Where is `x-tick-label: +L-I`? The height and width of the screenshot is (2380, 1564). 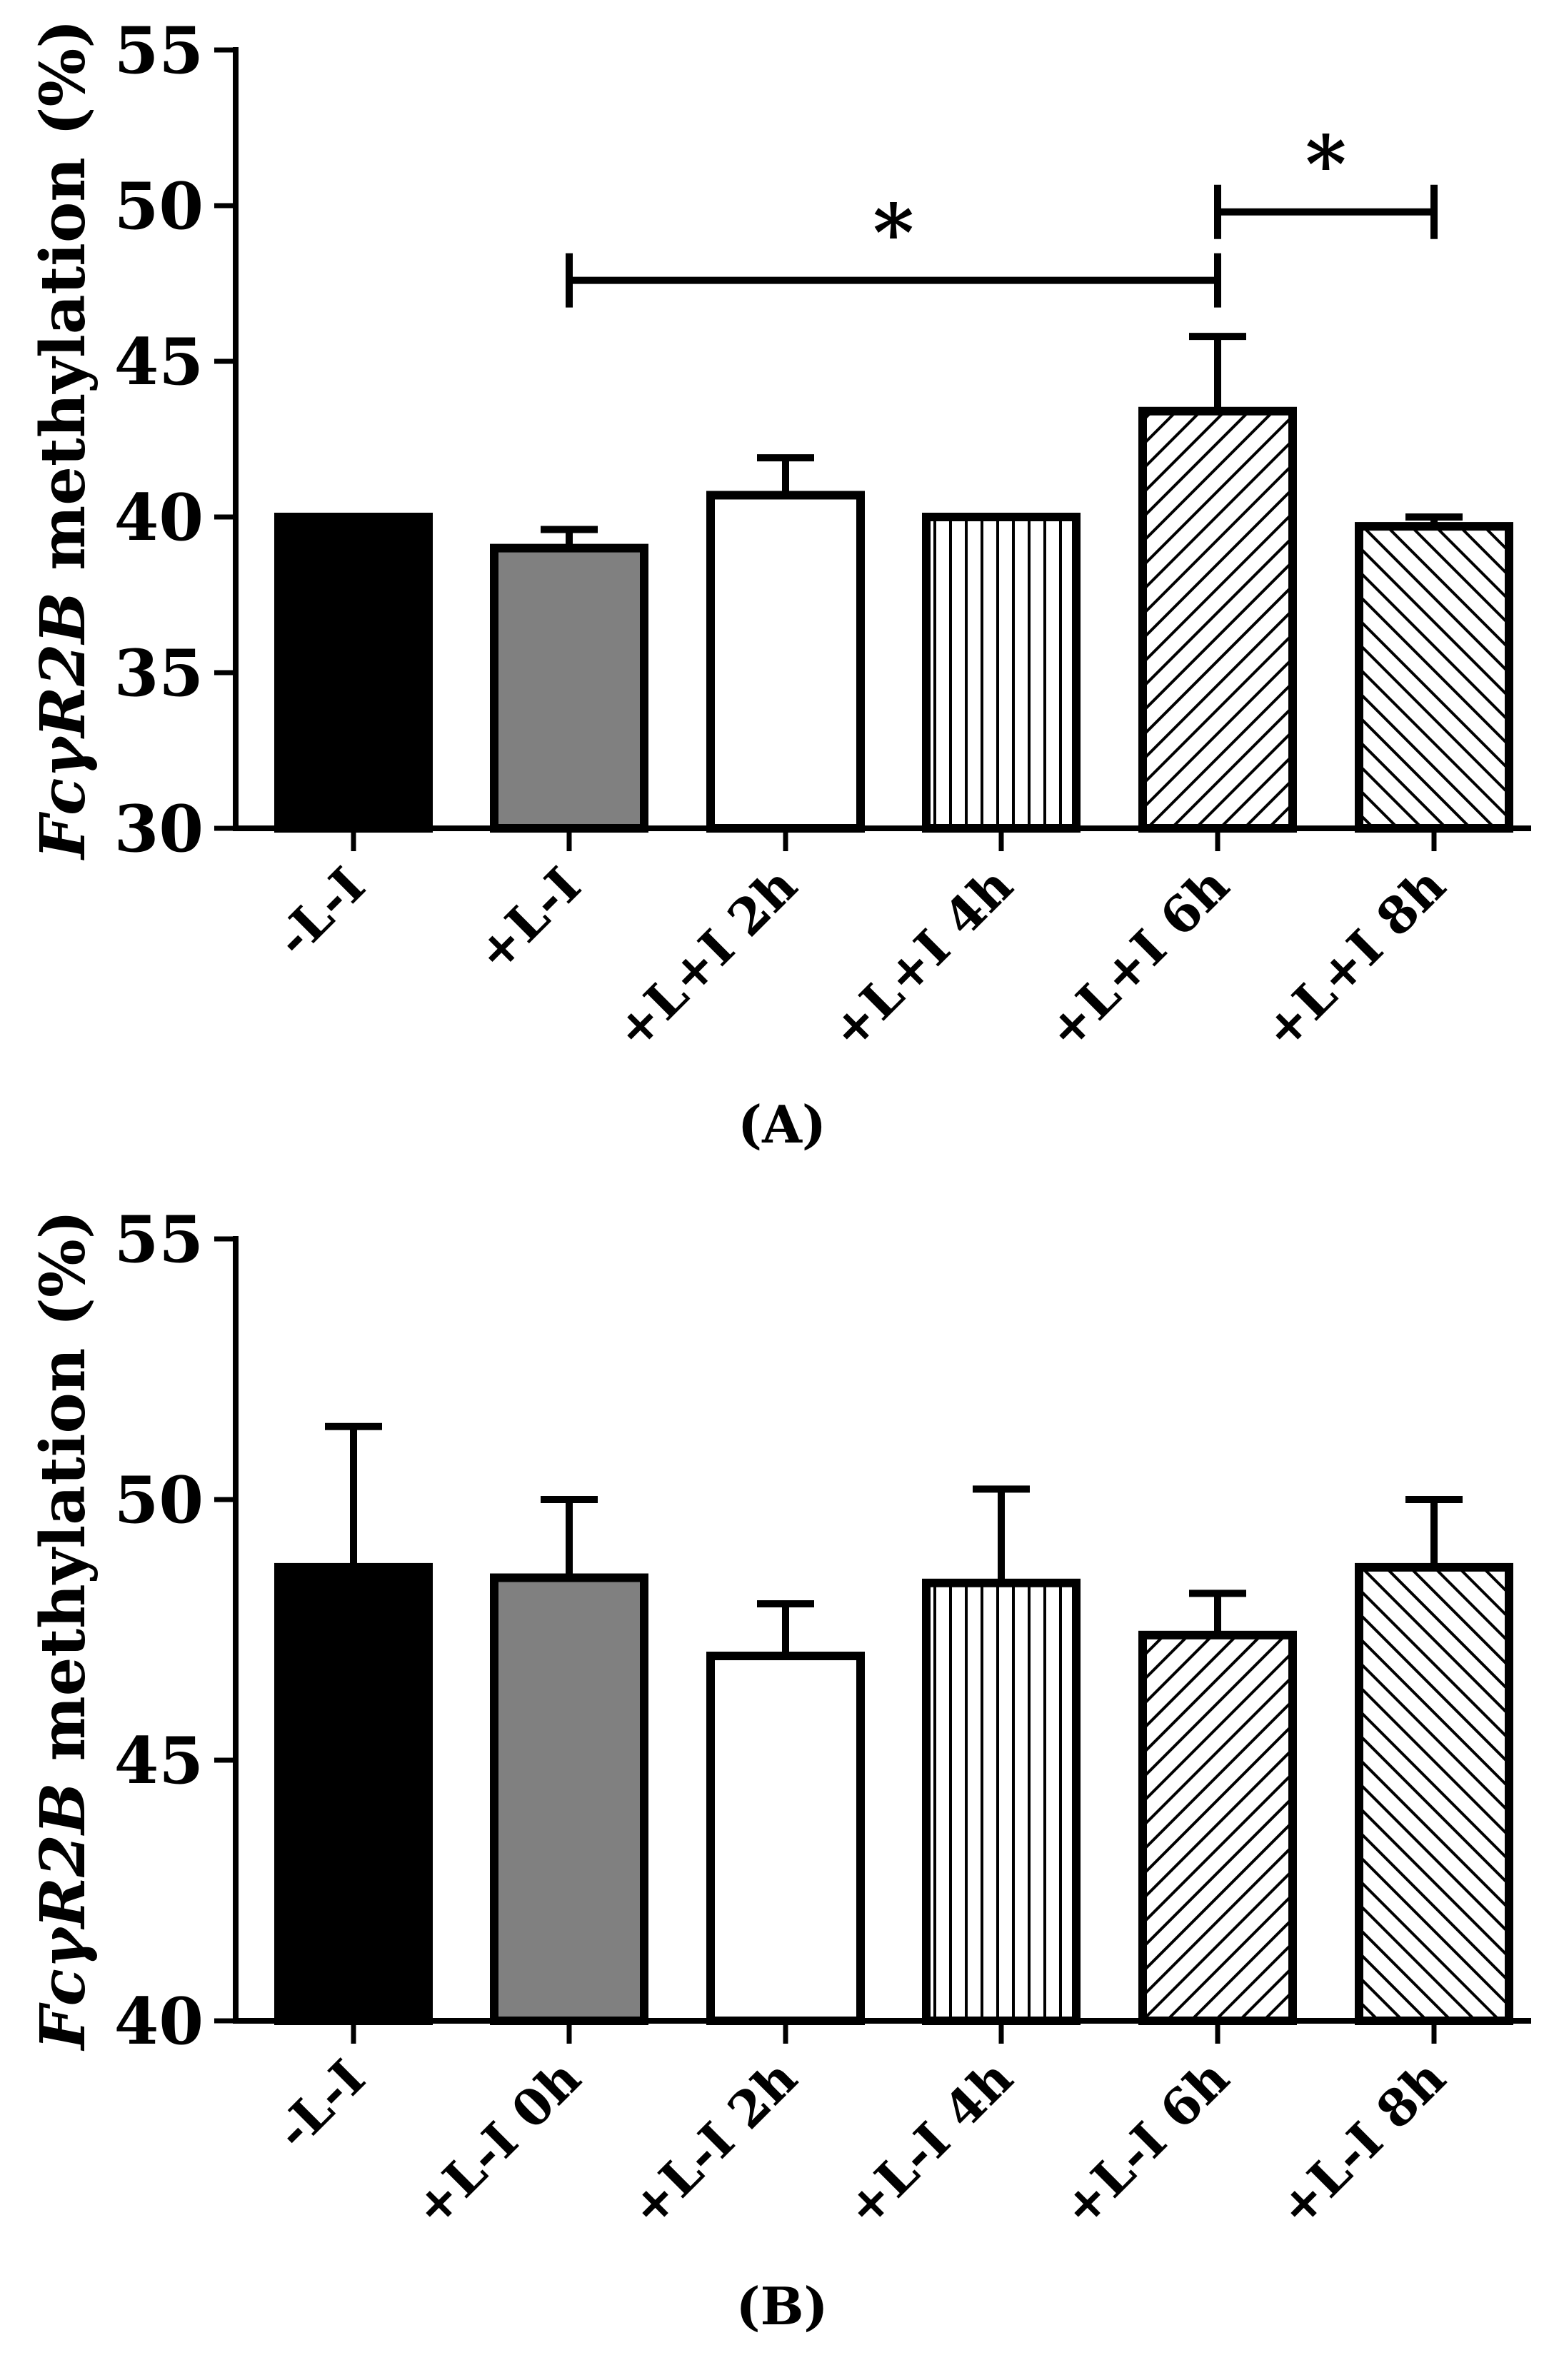
x-tick-label: +L-I is located at coordinates (528, 919).